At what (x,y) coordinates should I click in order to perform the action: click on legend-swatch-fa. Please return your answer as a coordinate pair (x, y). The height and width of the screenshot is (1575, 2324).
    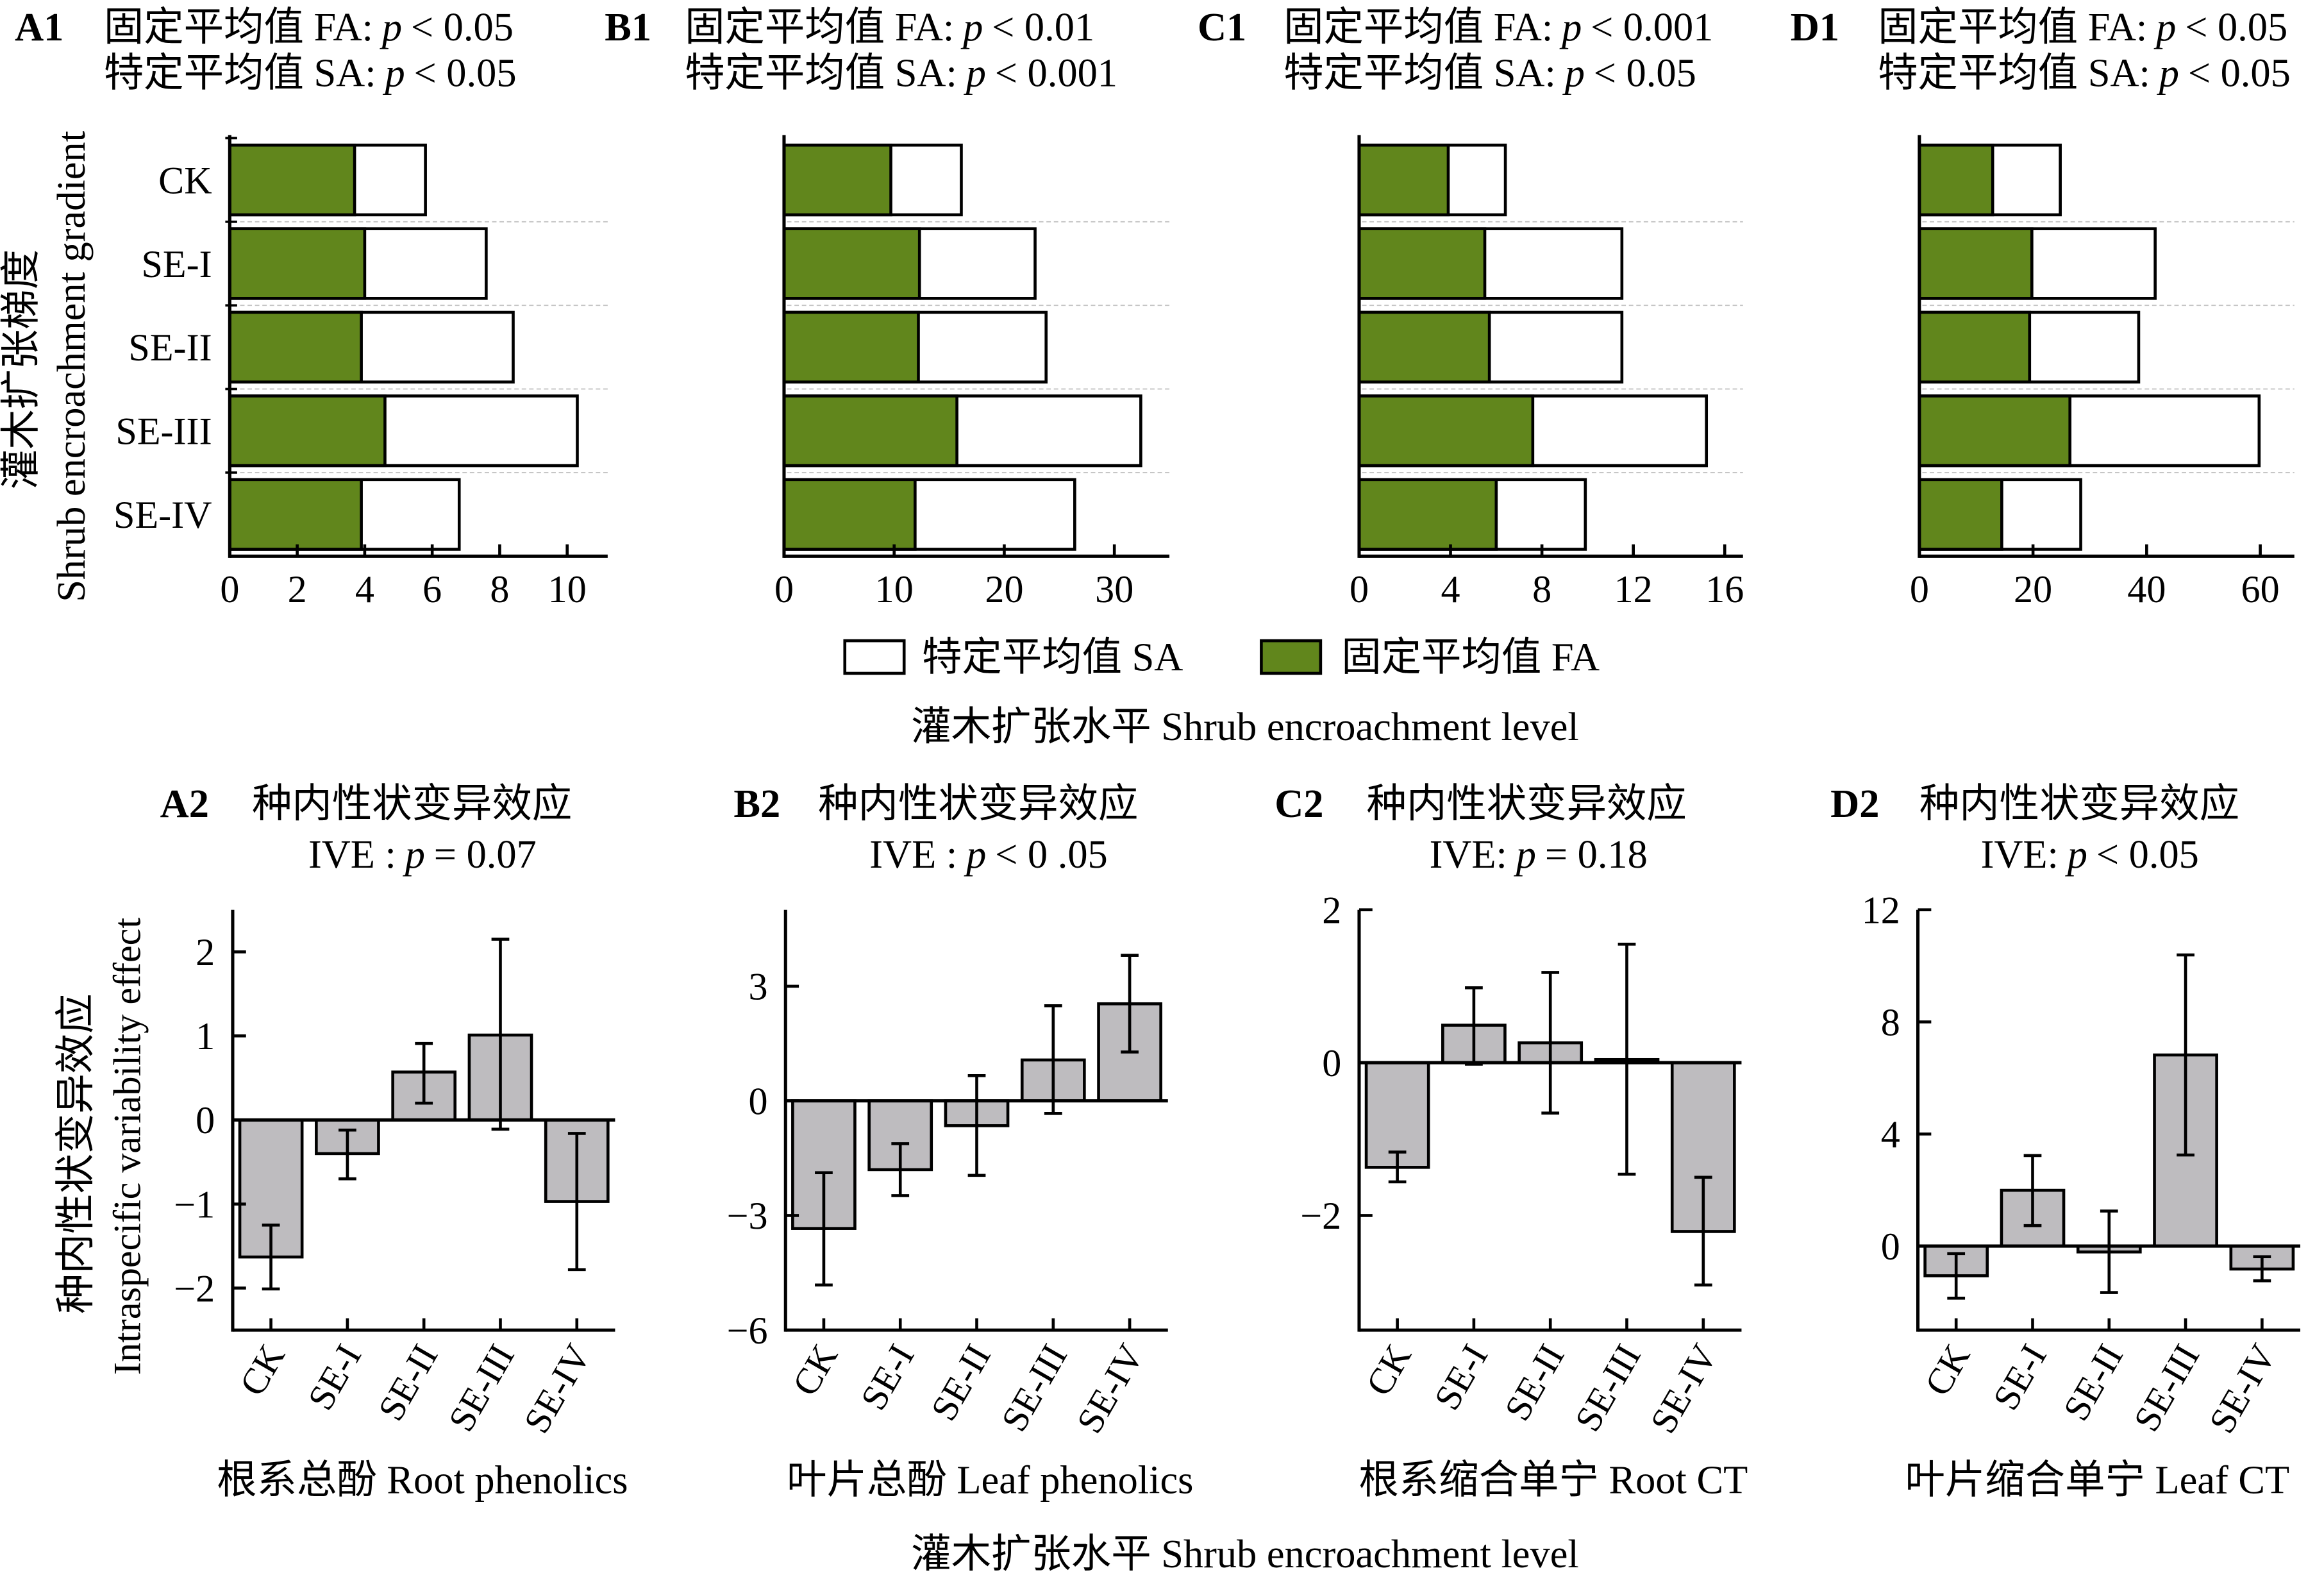
    Looking at the image, I should click on (1291, 657).